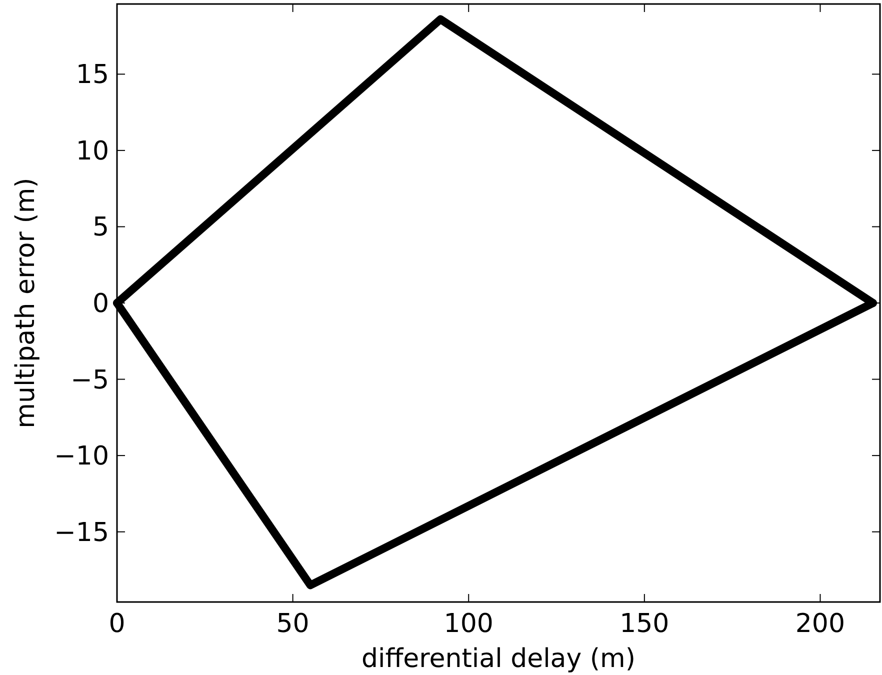  What do you see at coordinates (469, 624) in the screenshot?
I see `x-tick-label: 100` at bounding box center [469, 624].